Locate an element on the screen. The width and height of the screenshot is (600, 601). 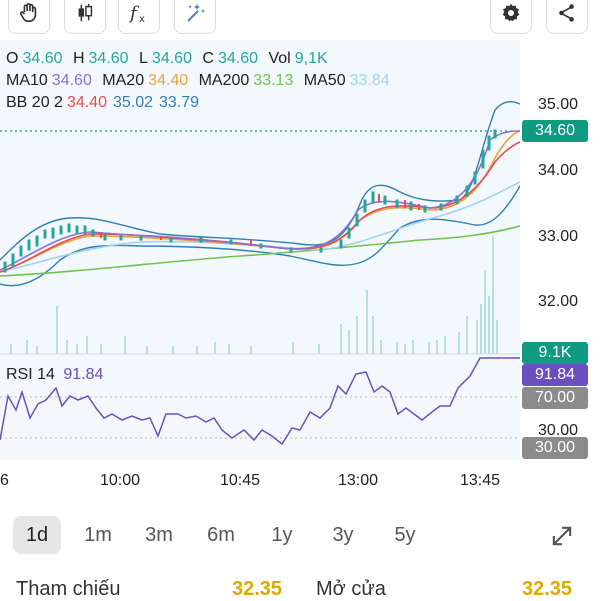
open-label: O is located at coordinates (12, 58).